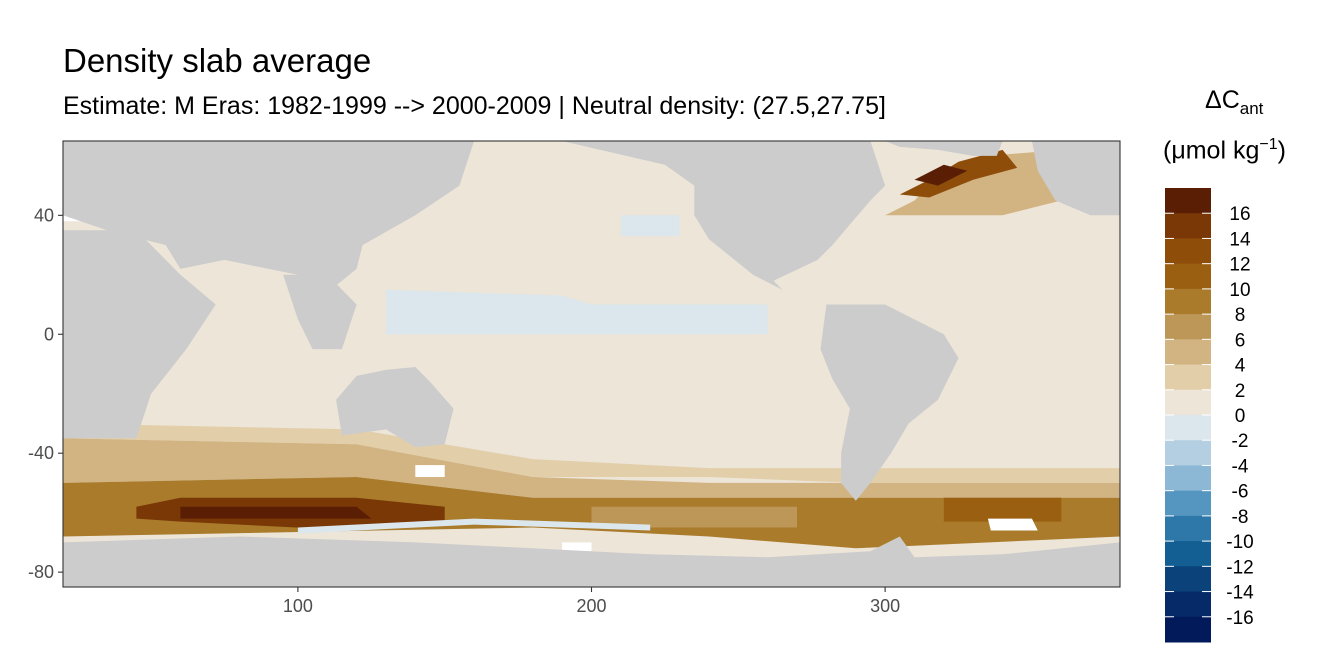  What do you see at coordinates (1239, 542) in the screenshot?
I see `legend-label: -10` at bounding box center [1239, 542].